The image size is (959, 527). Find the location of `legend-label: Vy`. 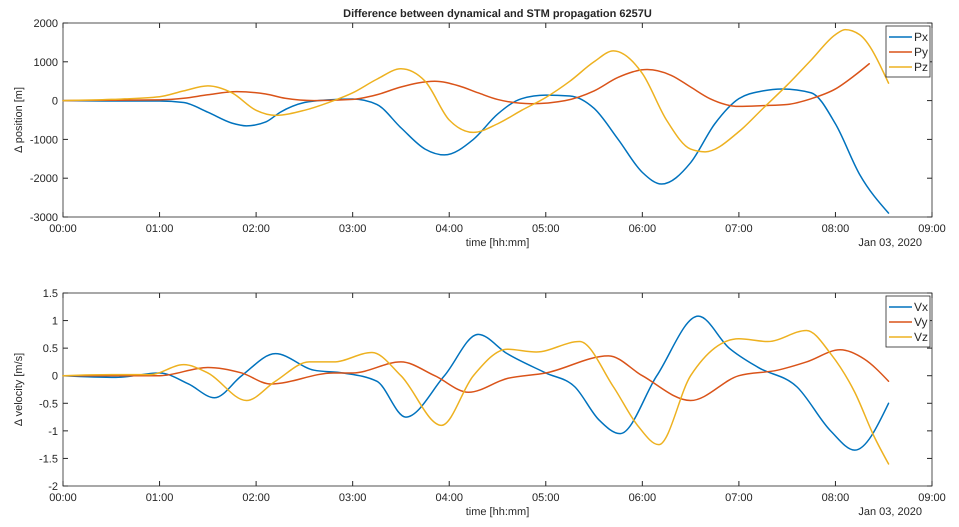

legend-label: Vy is located at coordinates (921, 322).